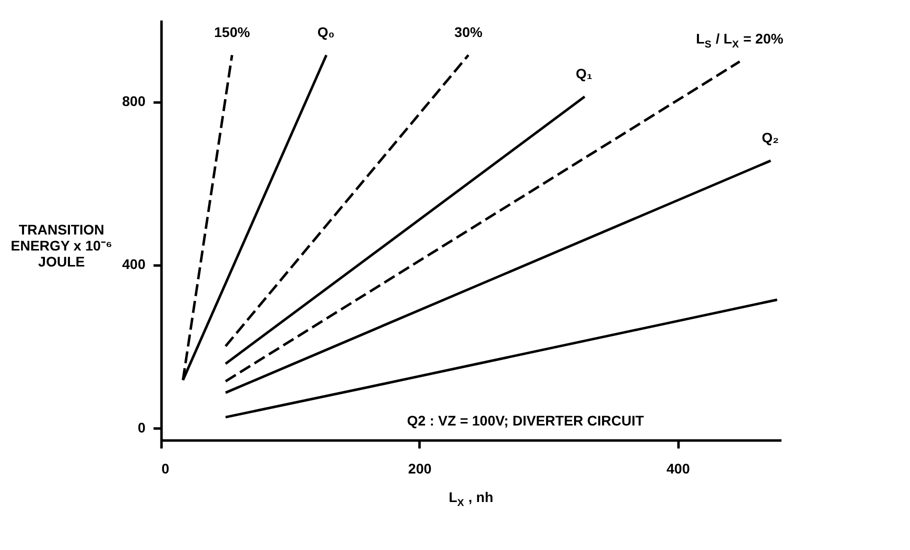 The width and height of the screenshot is (910, 550). Describe the element at coordinates (678, 468) in the screenshot. I see `x-tick-label: 400` at that location.